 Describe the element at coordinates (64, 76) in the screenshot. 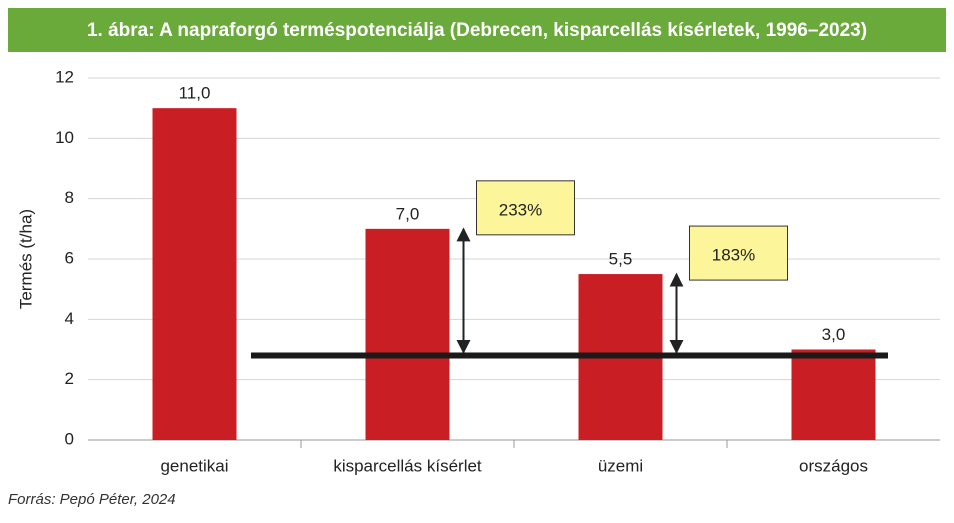

I see `y-tick-label: 12` at that location.